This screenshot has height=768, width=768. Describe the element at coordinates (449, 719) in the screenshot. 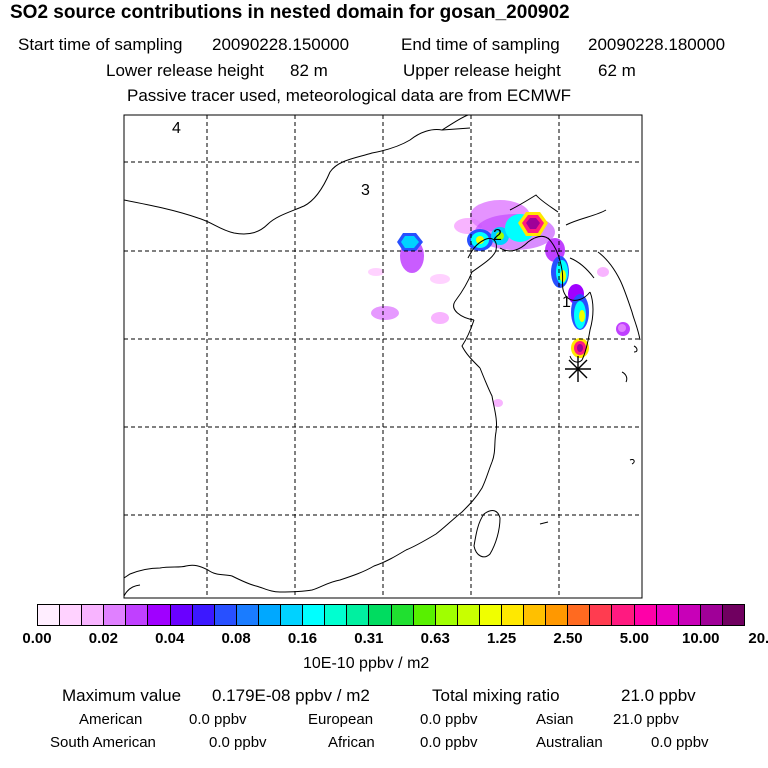

I see `region-value-european: 0.0 ppbv` at that location.